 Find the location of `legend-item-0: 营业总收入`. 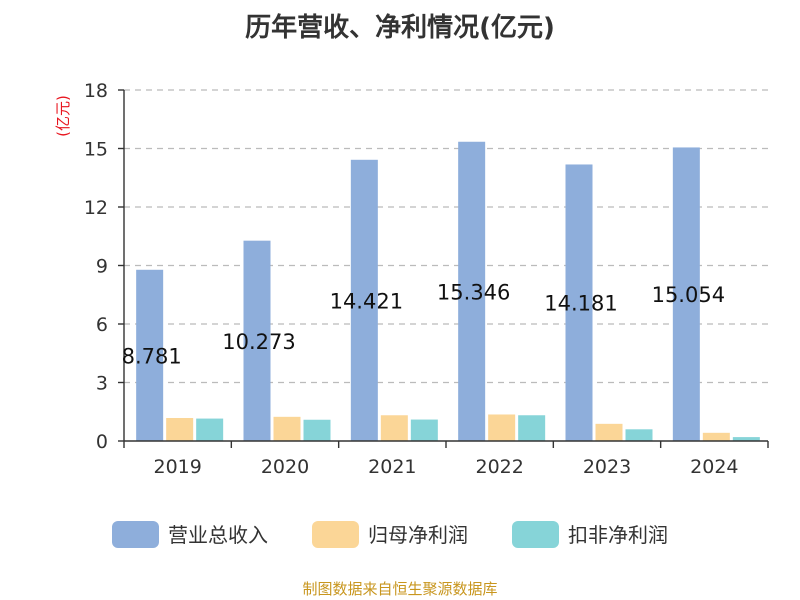

legend-item-0: 营业总收入 is located at coordinates (190, 534).